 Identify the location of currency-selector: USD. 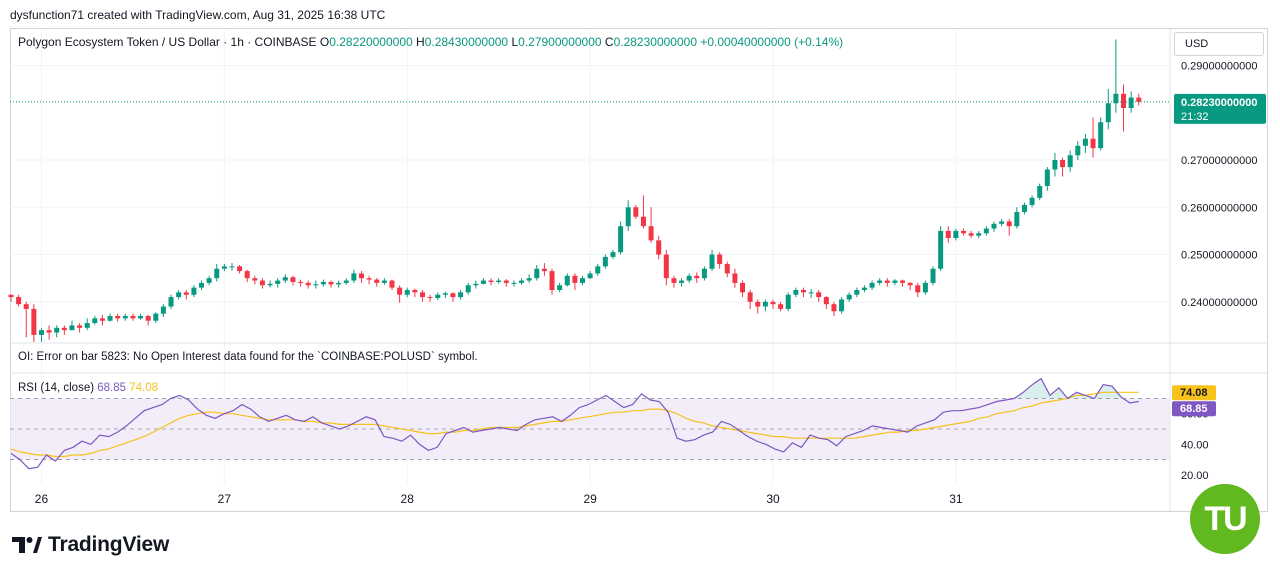
(1219, 44).